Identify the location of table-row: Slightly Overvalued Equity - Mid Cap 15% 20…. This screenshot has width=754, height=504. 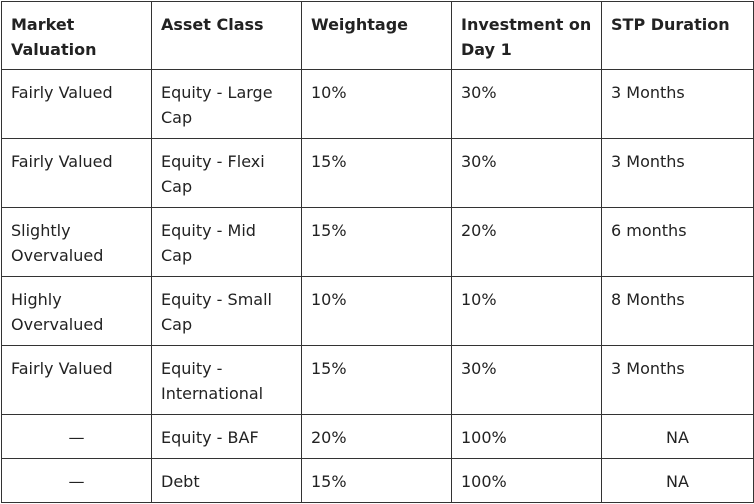
(377, 242).